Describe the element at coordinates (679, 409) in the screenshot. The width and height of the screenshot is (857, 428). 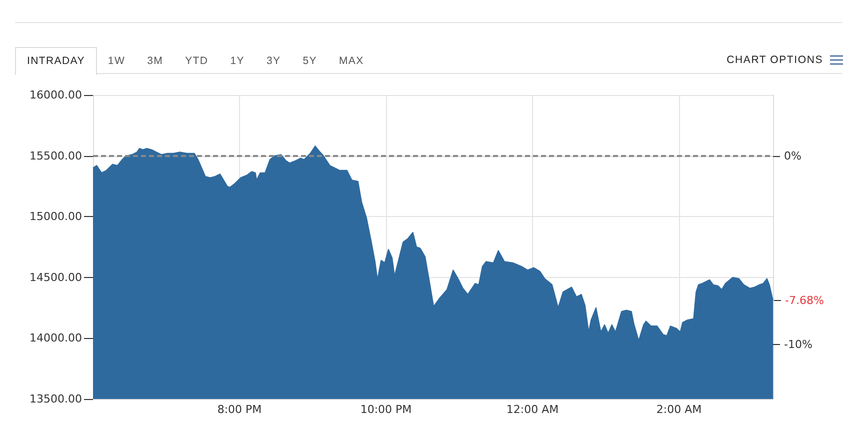
I see `x-tick-label: 2:00 AM` at that location.